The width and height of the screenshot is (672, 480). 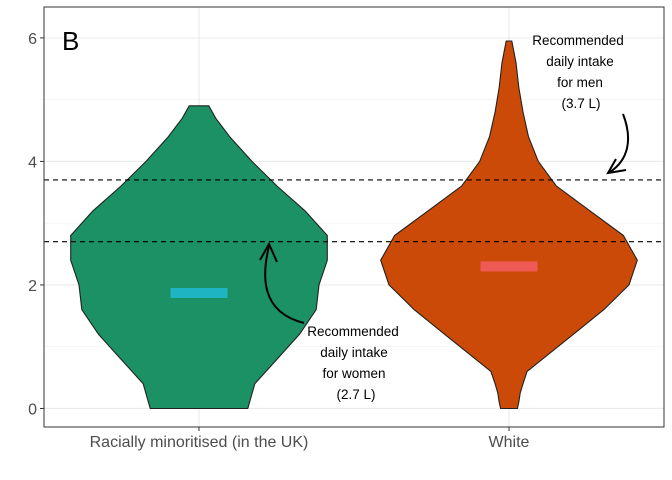 I want to click on x-axis: Racially minoritised (in the UK) White, so click(x=310, y=439).